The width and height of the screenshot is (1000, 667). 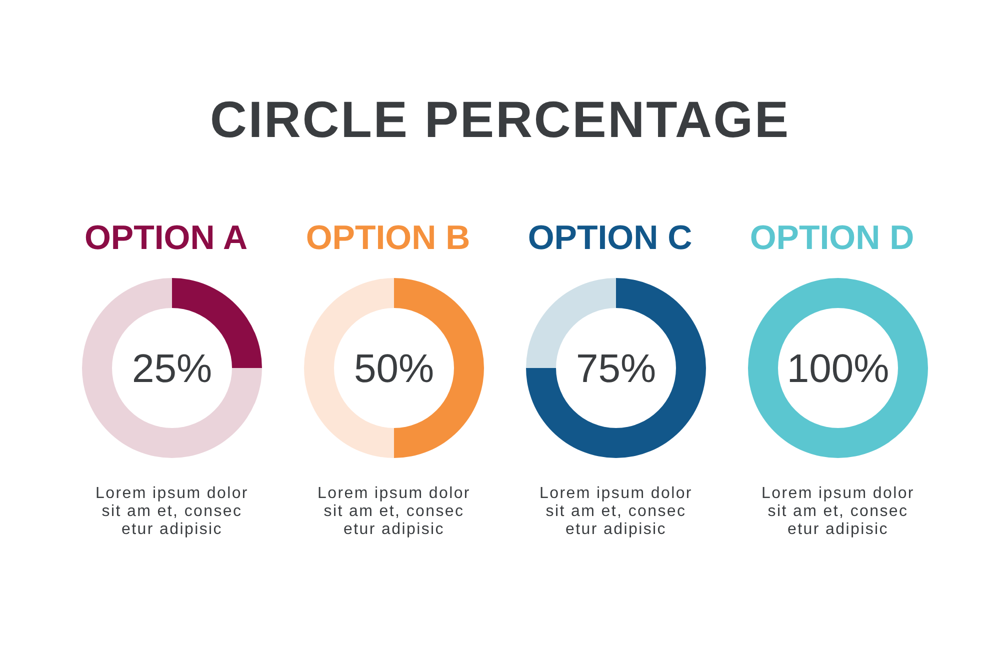 I want to click on text: 25%, so click(x=172, y=369).